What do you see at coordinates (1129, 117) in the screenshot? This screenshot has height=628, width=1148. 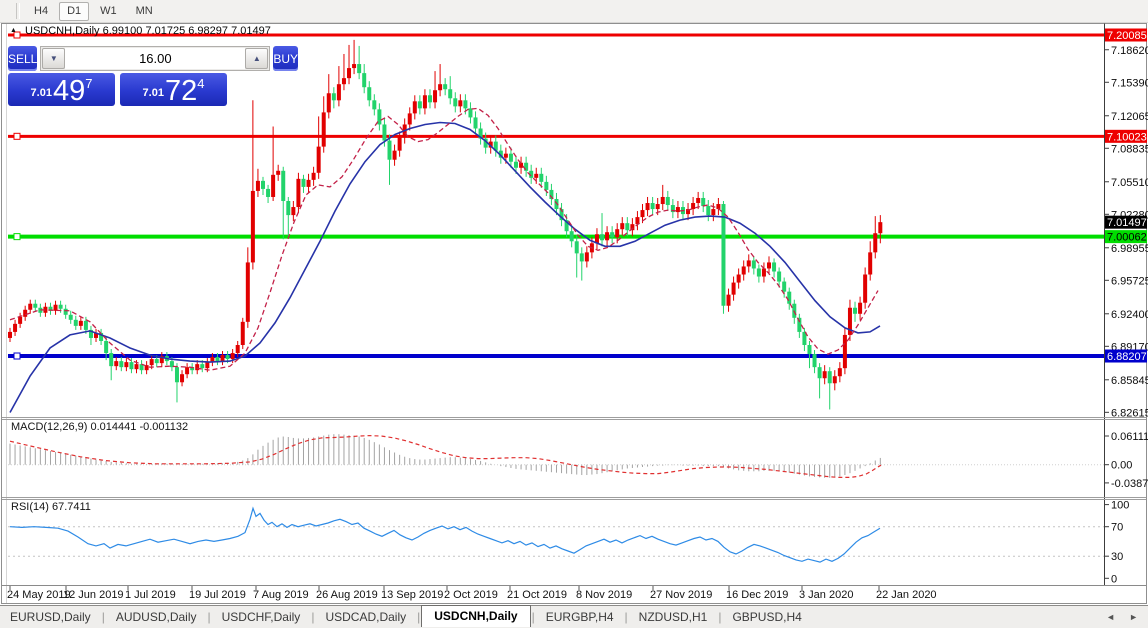 I see `svg-text: 7.12065` at bounding box center [1129, 117].